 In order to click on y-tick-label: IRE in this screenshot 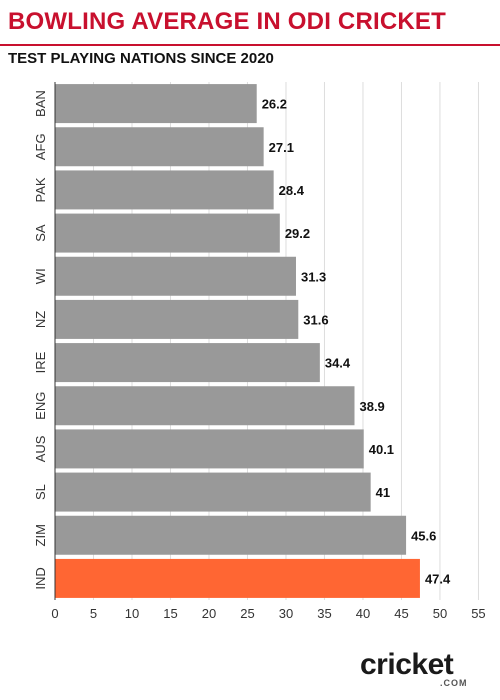, I will do `click(40, 362)`.